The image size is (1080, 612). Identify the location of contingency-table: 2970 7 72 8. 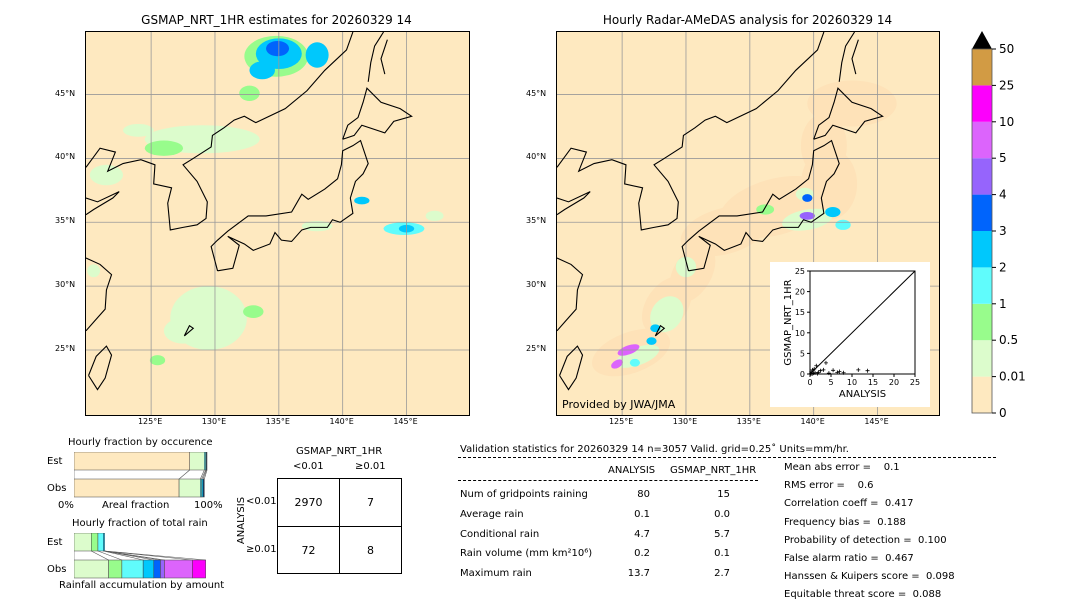
(339, 526).